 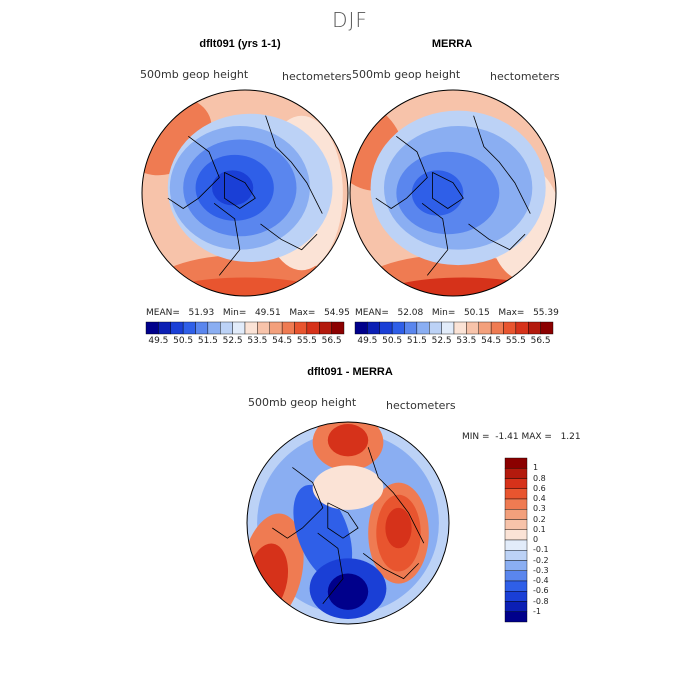 I want to click on panel-3-stats: MIN = -1.41 MAX = 1.21, so click(x=521, y=437).